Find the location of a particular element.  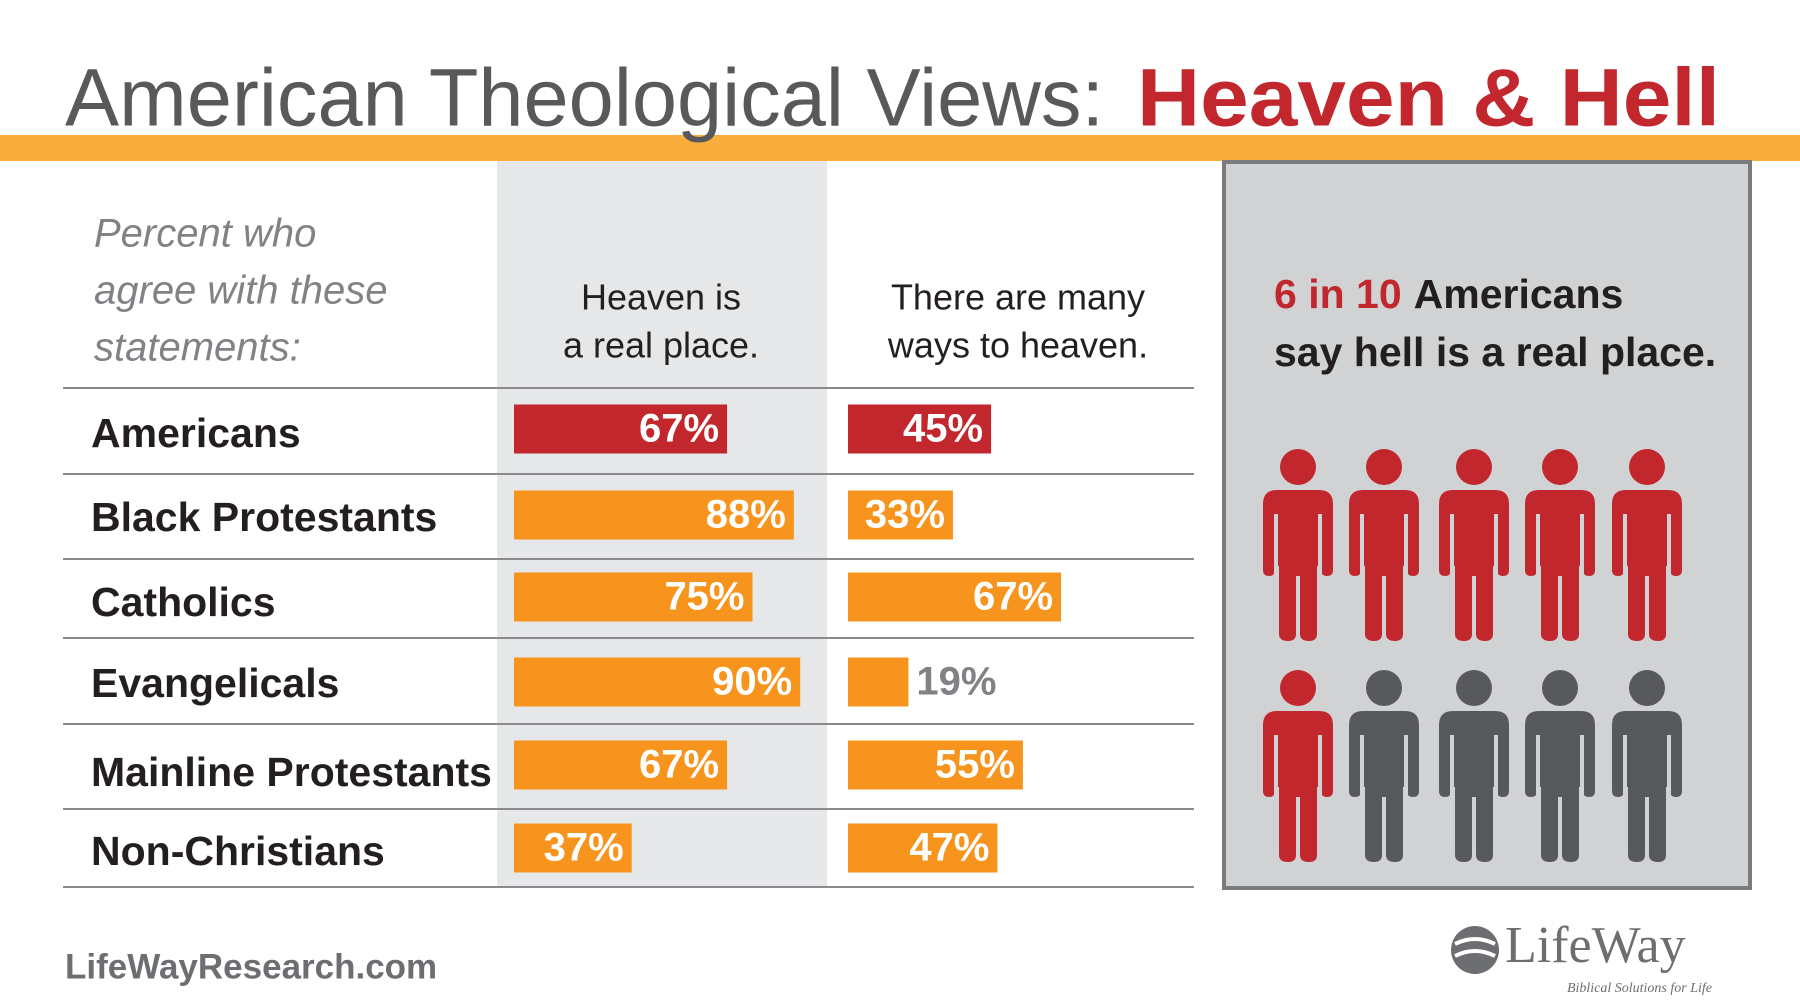

category-label: Non-Christians is located at coordinates (238, 851).